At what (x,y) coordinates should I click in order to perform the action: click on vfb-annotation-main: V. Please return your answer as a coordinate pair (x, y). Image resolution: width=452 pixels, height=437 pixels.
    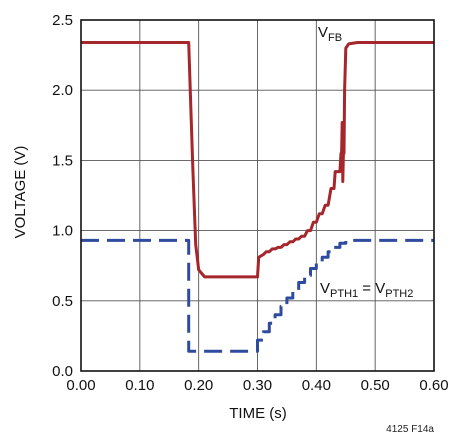
    Looking at the image, I should click on (323, 32).